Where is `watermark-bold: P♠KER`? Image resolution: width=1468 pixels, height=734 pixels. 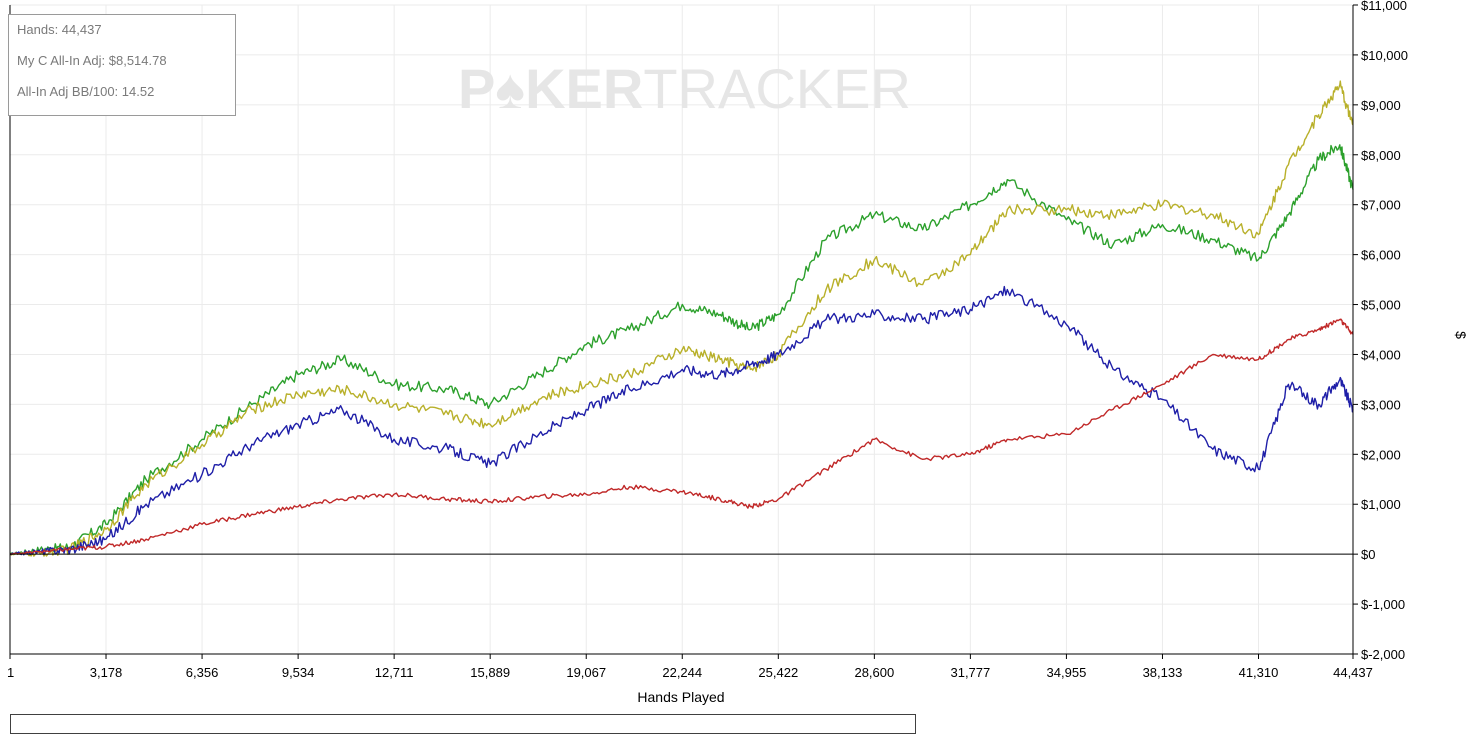 watermark-bold: P♠KER is located at coordinates (550, 88).